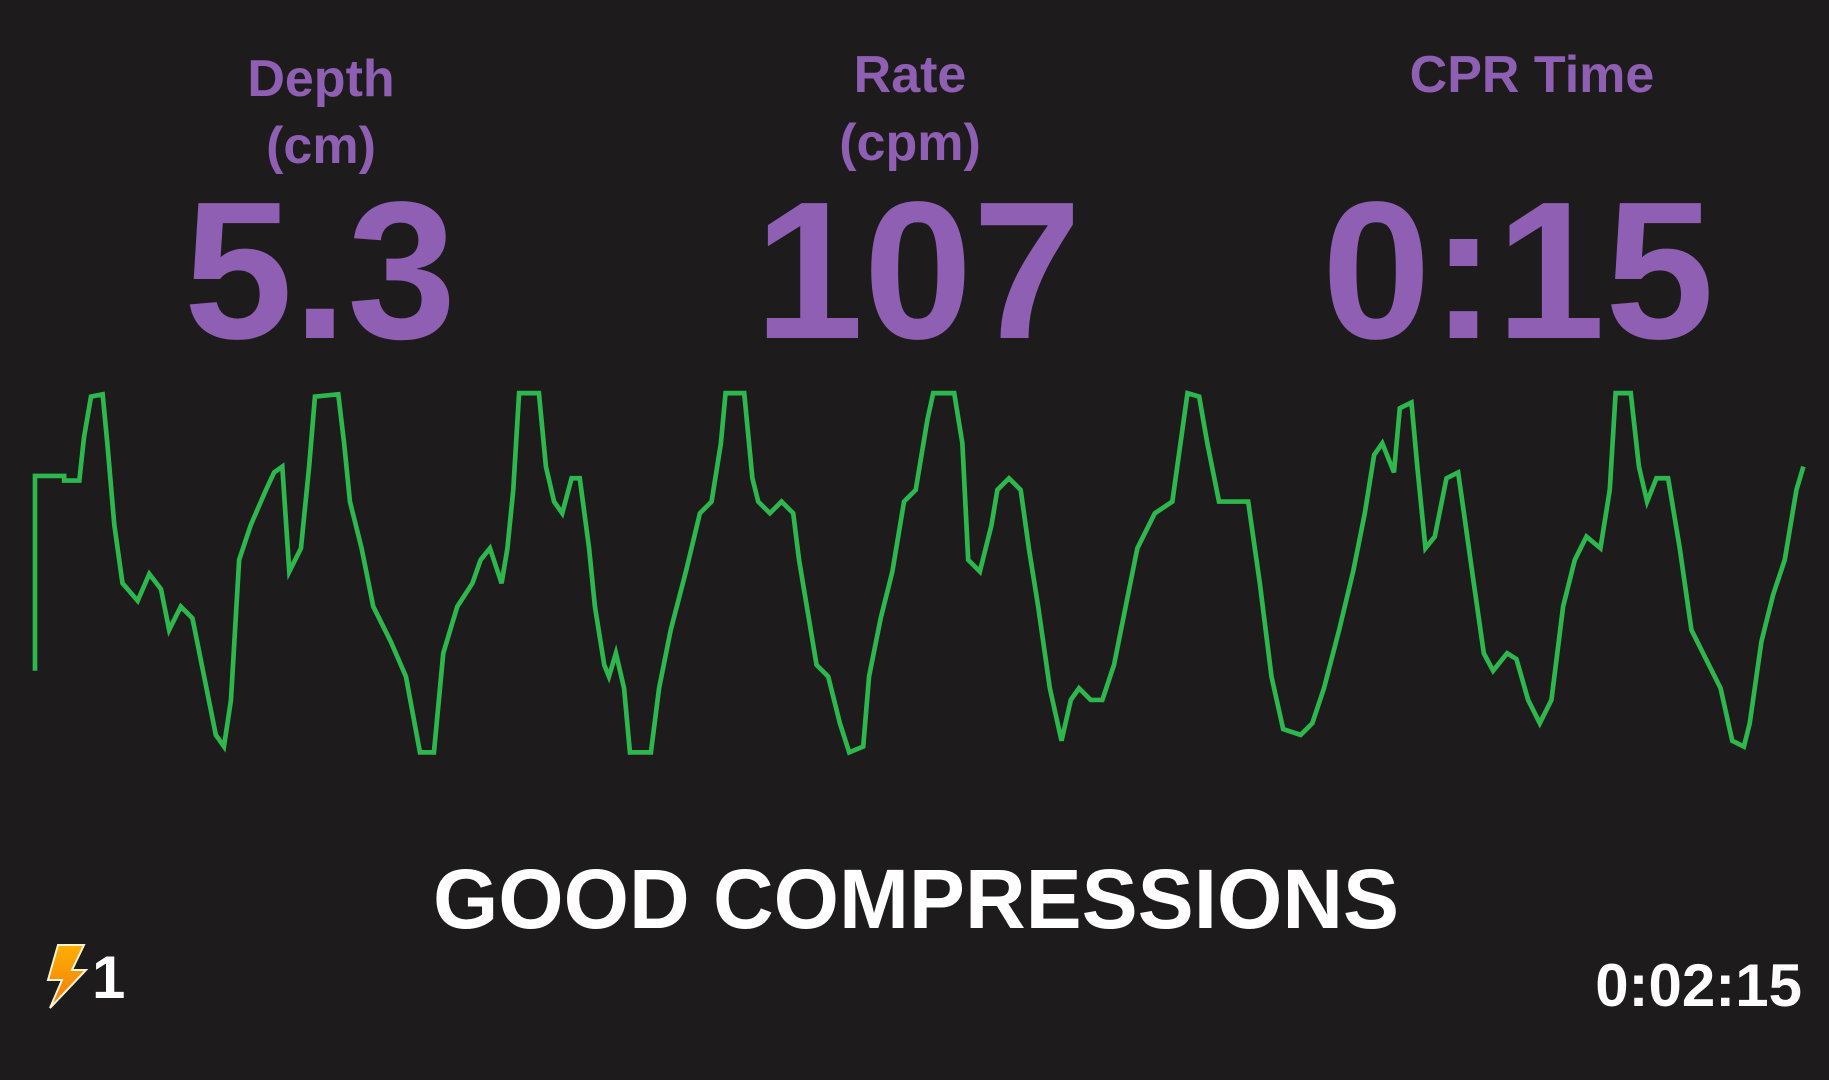 This screenshot has width=1829, height=1080. What do you see at coordinates (321, 146) in the screenshot?
I see `metric-unit: (cm)` at bounding box center [321, 146].